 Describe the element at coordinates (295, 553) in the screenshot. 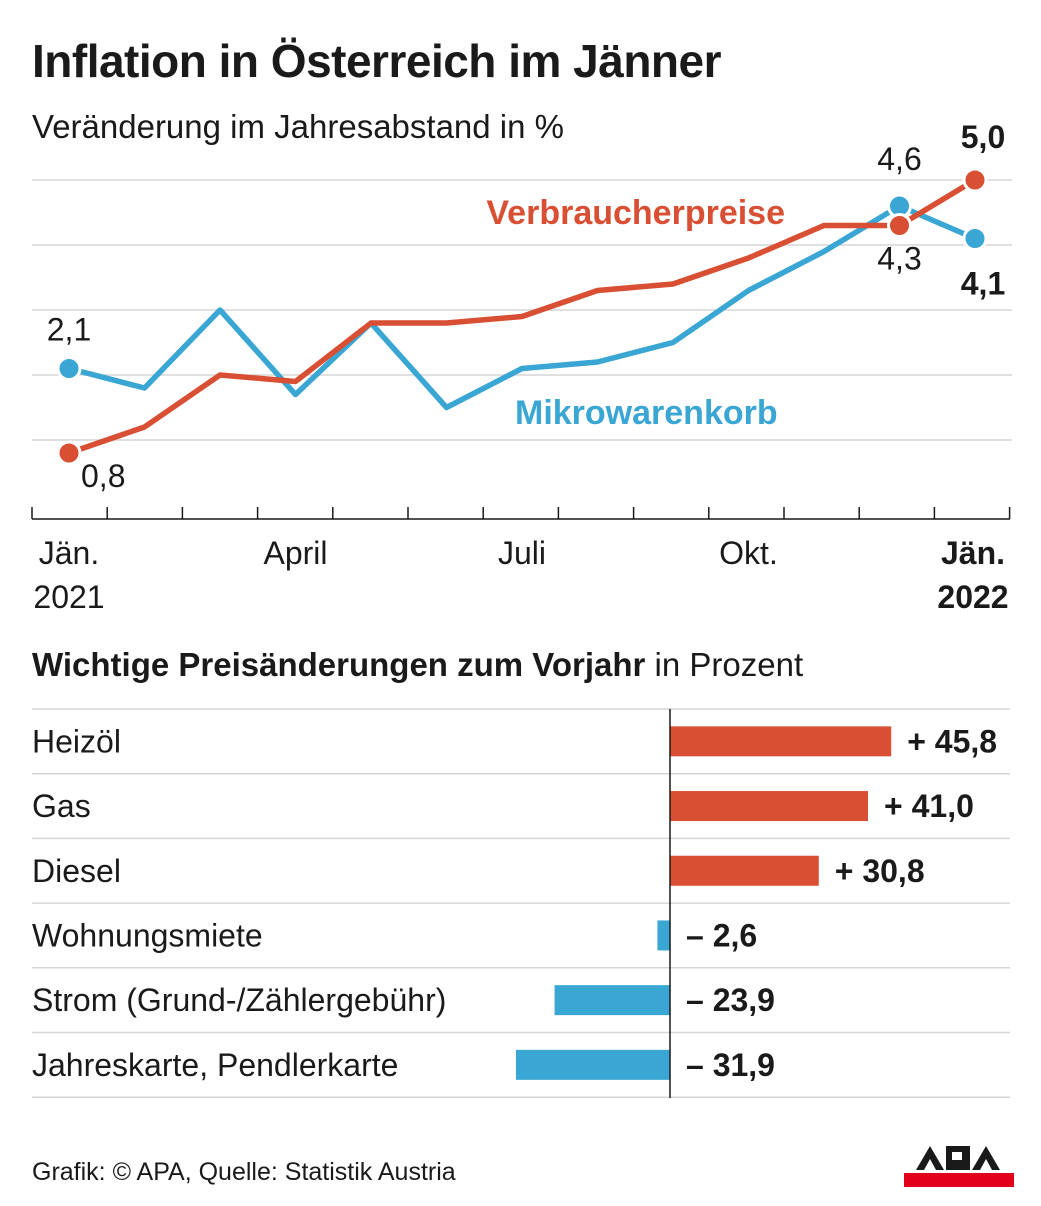

I see `x-tick-label: April` at that location.